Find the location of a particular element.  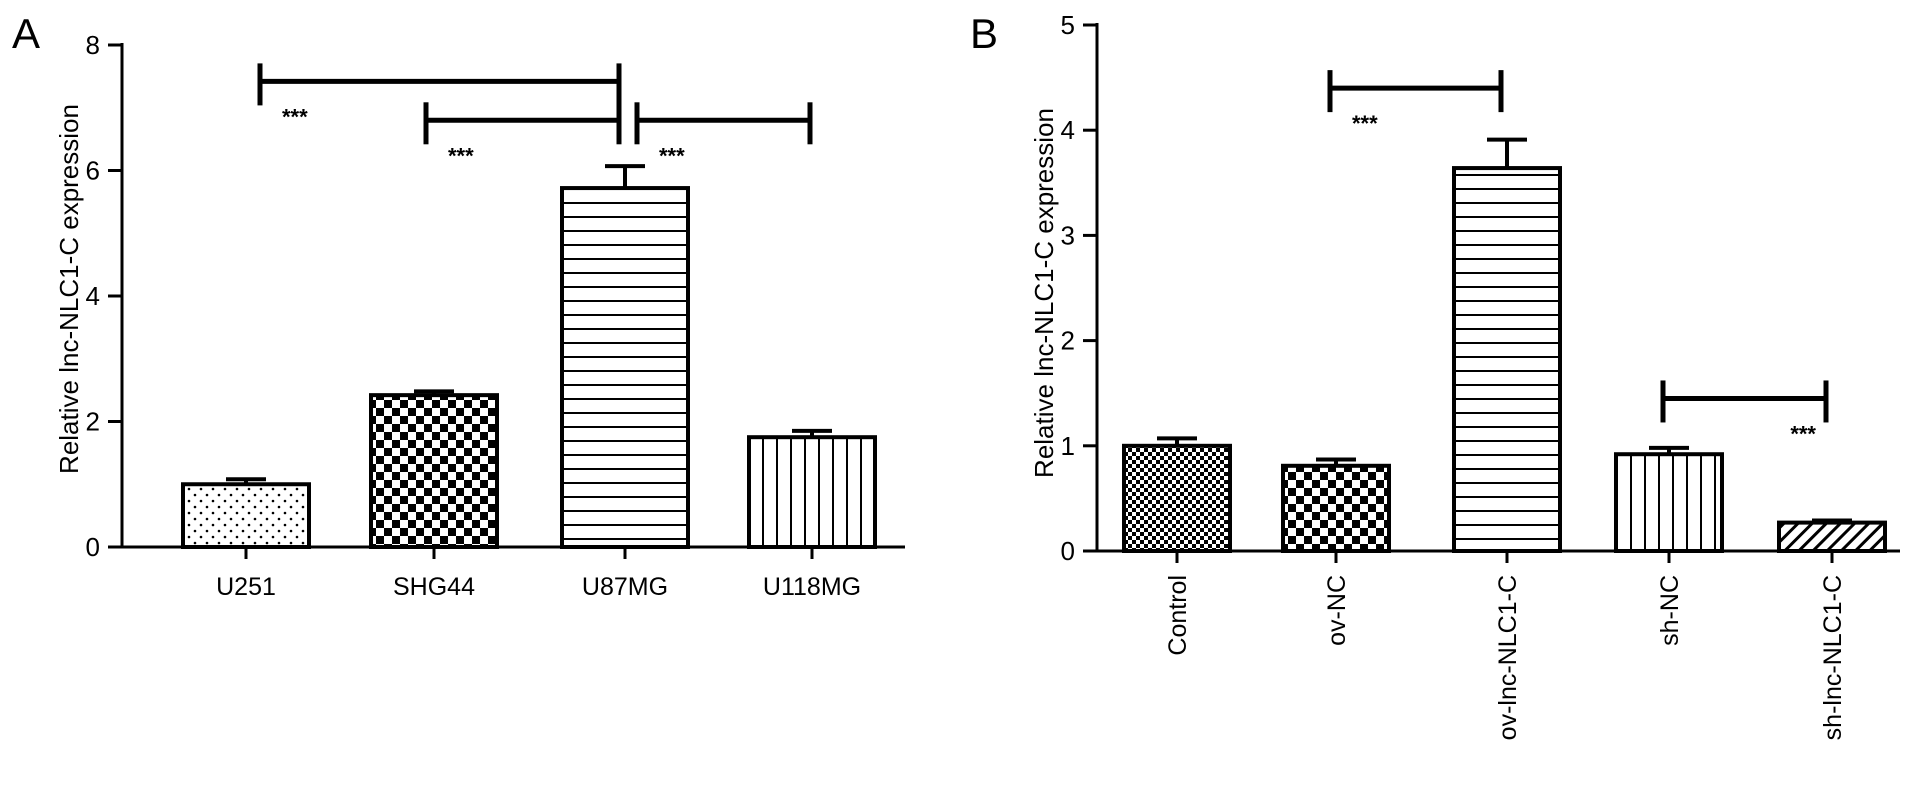

panel-a-category-label: U251 is located at coordinates (246, 587).